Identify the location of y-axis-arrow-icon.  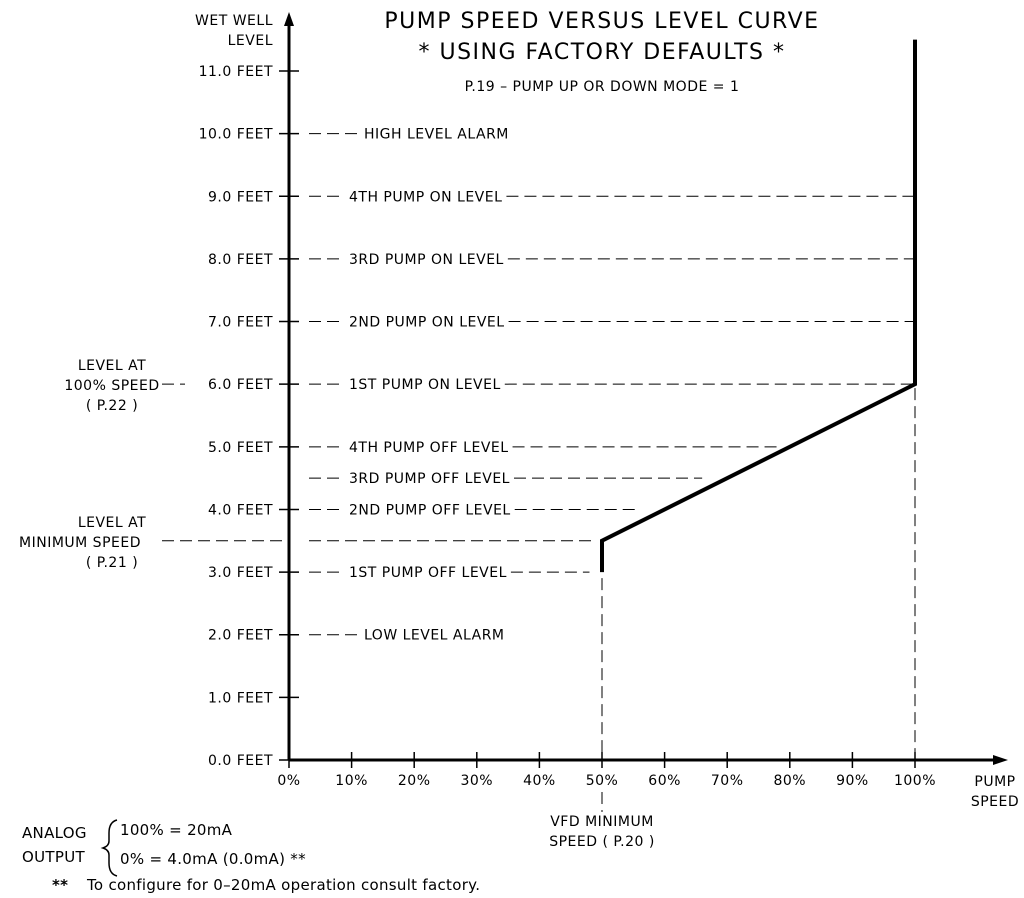
(289, 19).